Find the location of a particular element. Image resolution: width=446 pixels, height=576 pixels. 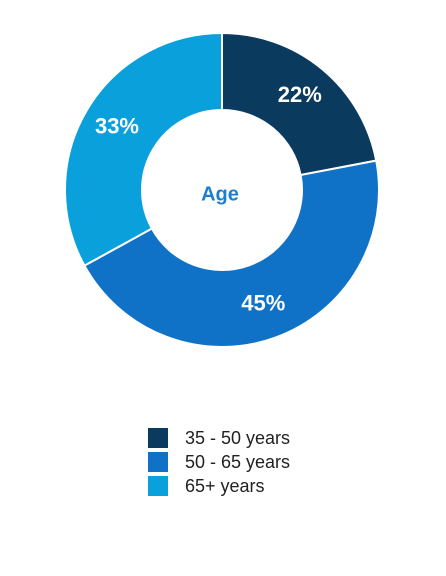

legend-label: 35 - 50 years is located at coordinates (237, 438).